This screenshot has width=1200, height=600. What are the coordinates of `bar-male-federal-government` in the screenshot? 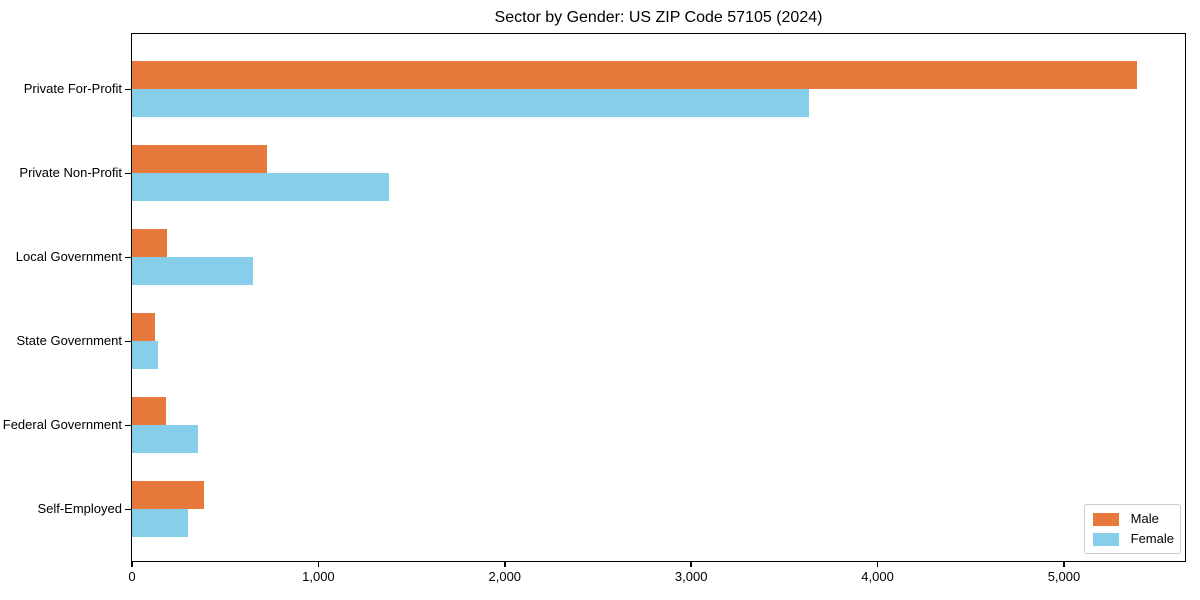 It's located at (149, 411).